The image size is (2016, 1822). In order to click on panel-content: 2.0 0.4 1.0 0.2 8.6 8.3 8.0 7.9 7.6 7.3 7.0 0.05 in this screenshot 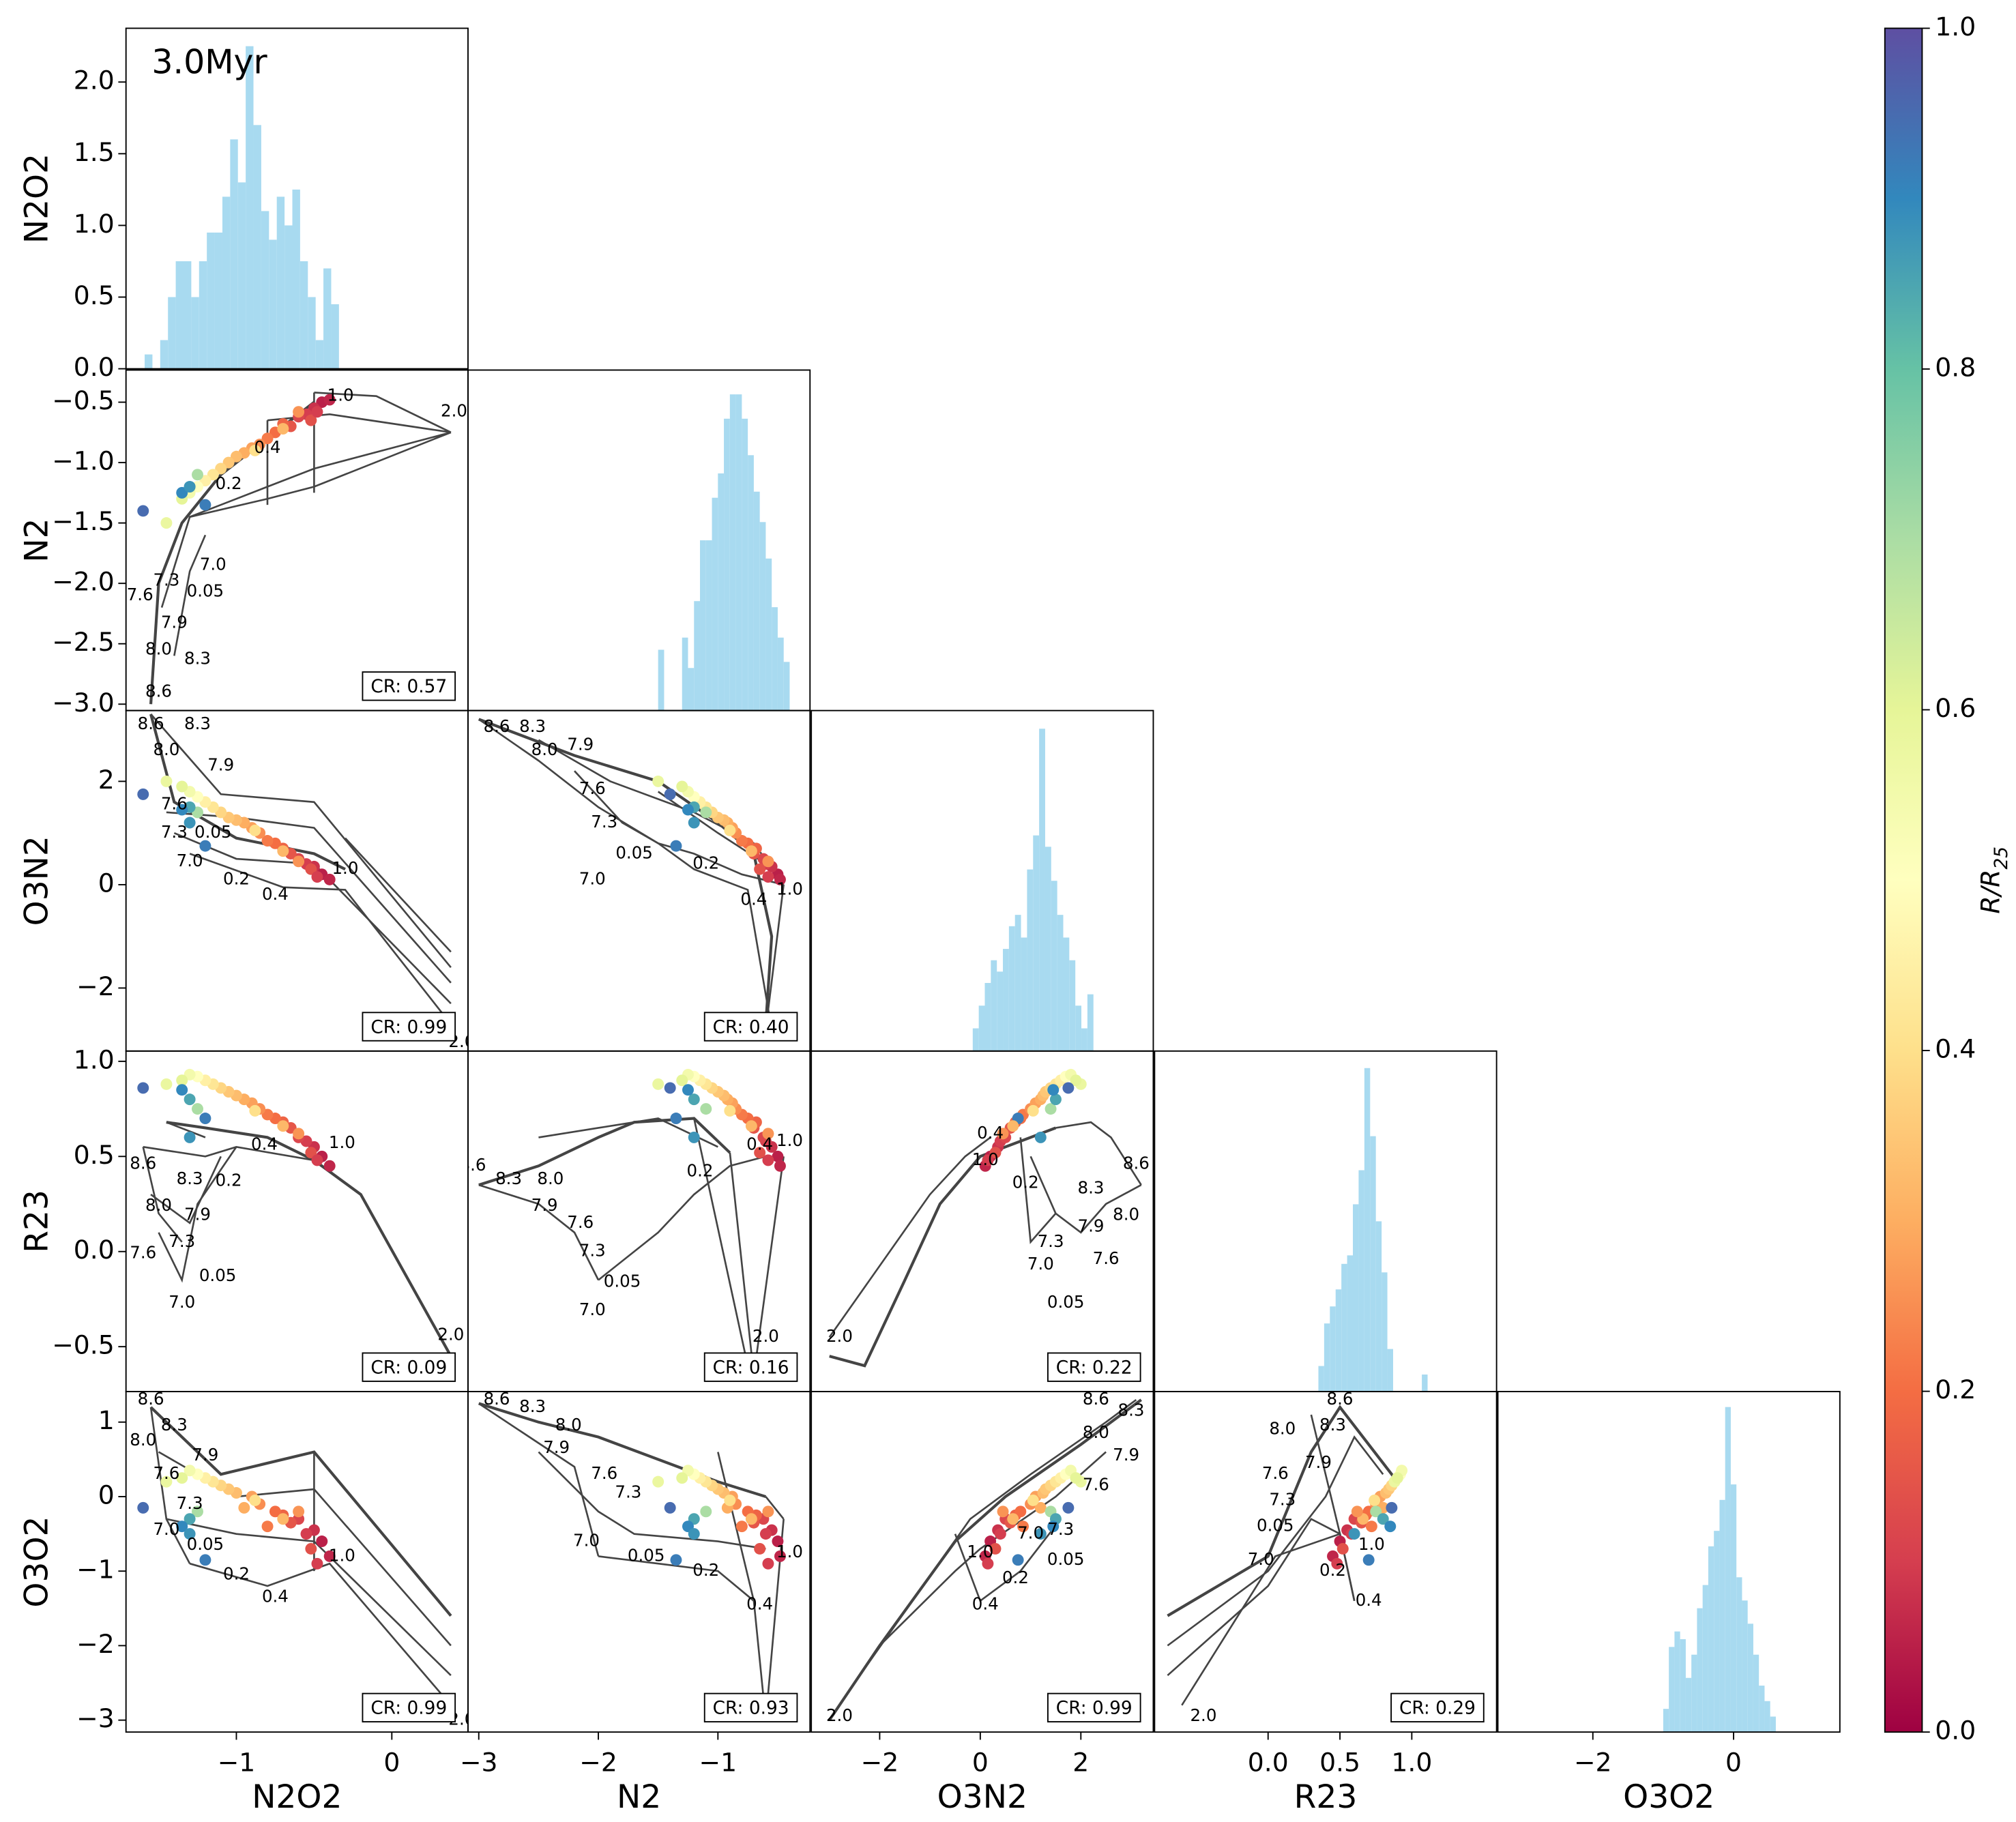, I will do `click(988, 1218)`.